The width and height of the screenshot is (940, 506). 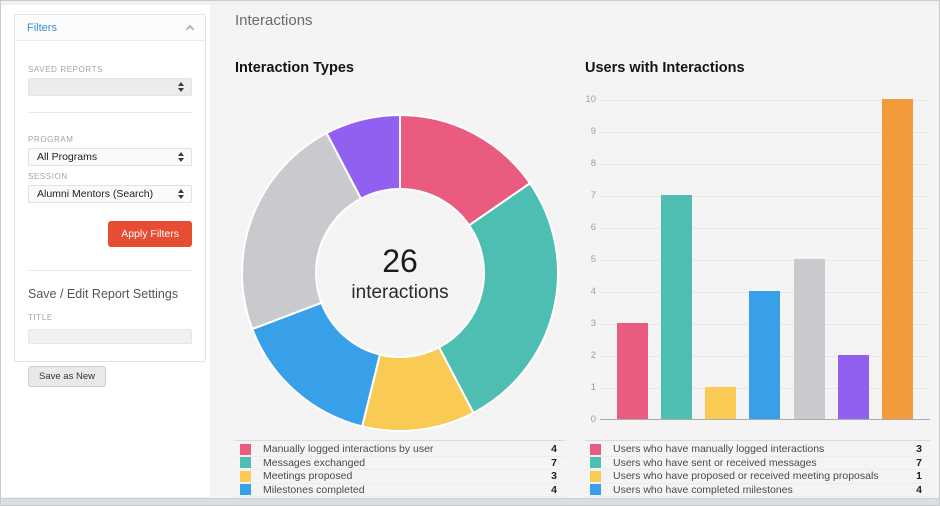 What do you see at coordinates (40, 317) in the screenshot?
I see `title-label: TITLE` at bounding box center [40, 317].